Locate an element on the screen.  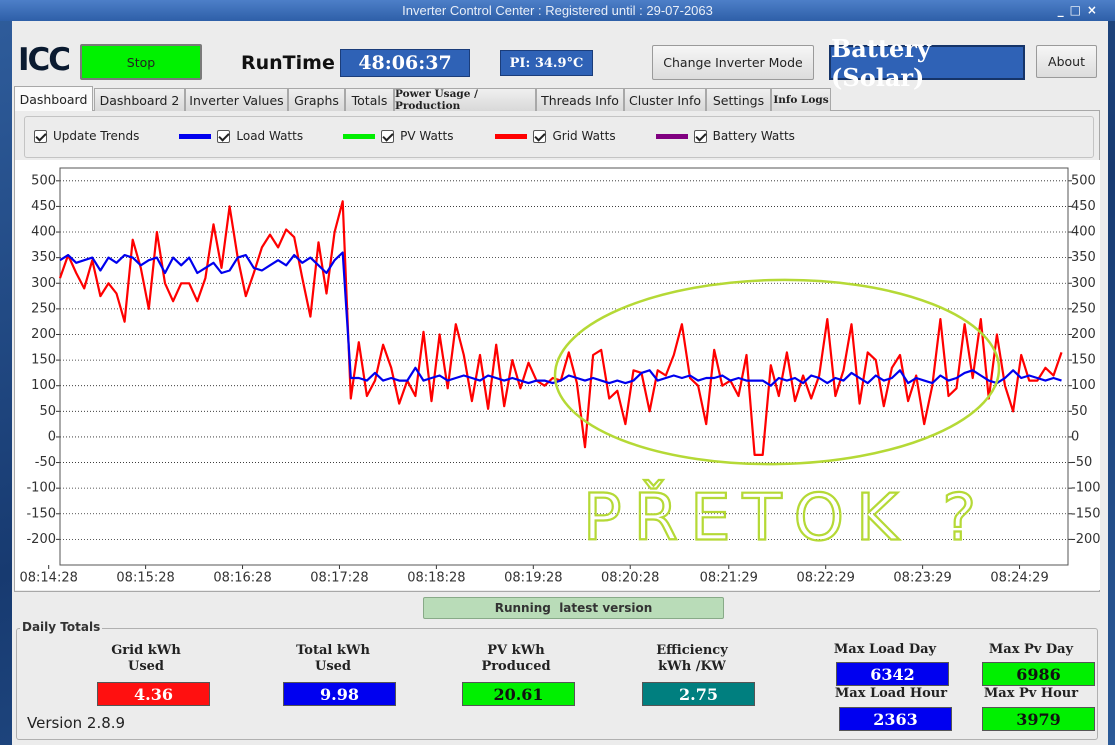
tab: Cluster Info is located at coordinates (665, 99).